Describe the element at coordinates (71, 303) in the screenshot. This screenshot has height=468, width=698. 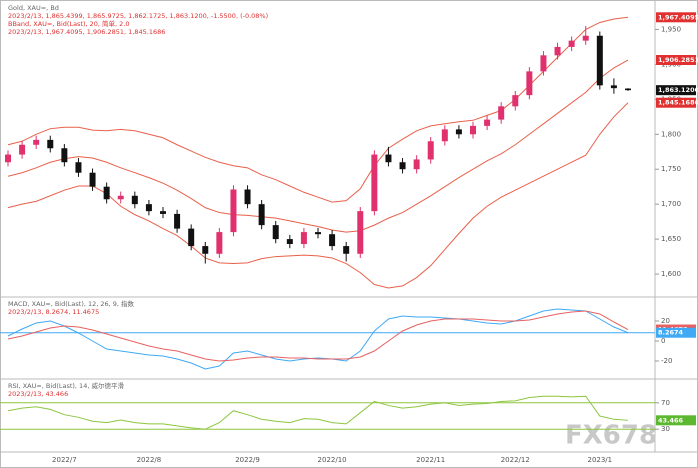
I see `chart-title: MACD, XAU=, Bid(Last), 12, 26, 9, 指数` at that location.